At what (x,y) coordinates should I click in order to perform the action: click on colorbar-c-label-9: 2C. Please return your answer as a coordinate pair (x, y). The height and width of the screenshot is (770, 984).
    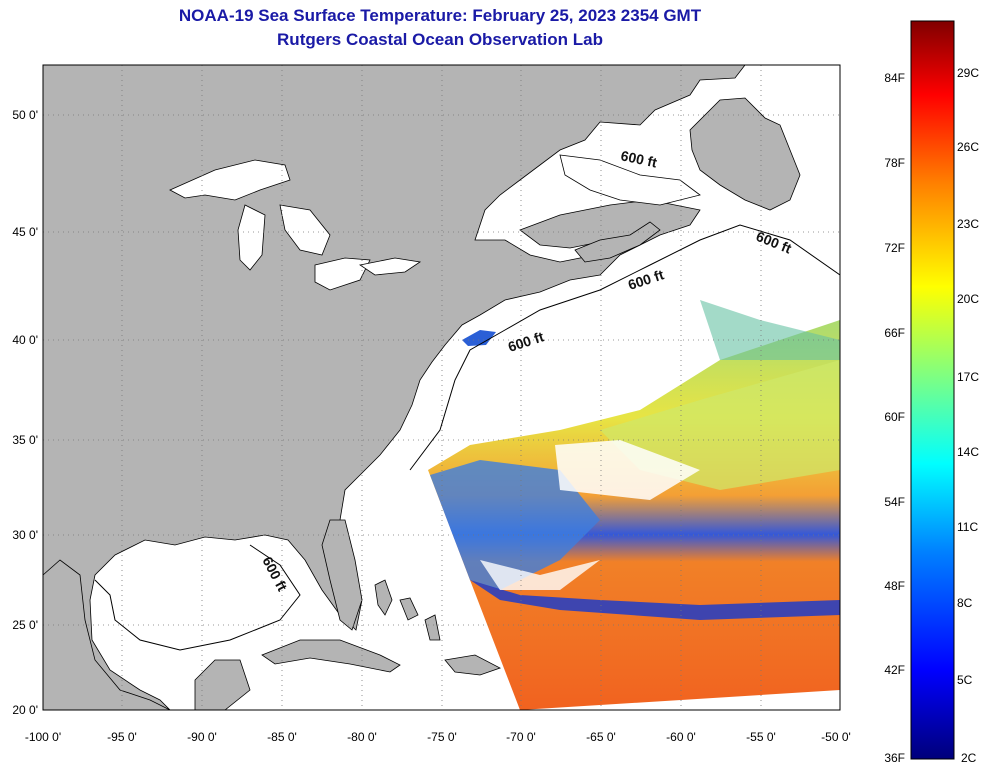
    Looking at the image, I should click on (969, 758).